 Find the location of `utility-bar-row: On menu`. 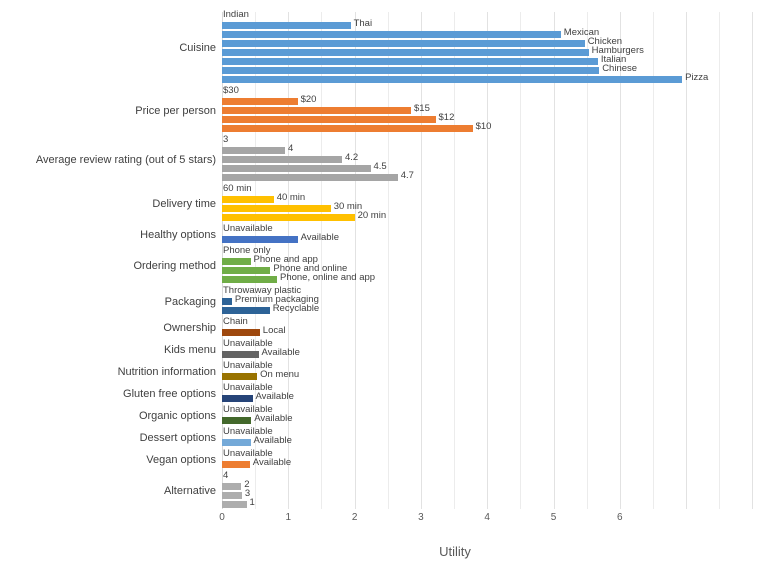

utility-bar-row: On menu is located at coordinates (487, 375).